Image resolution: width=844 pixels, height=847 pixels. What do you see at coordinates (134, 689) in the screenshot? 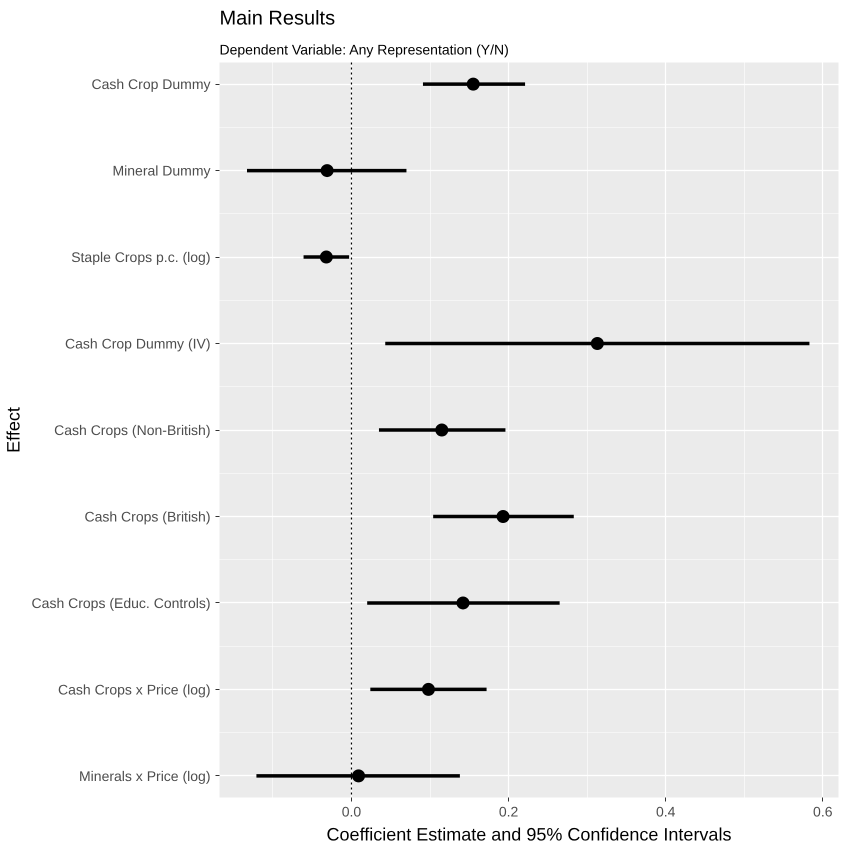
I see `y-tick-label: Cash Crops x Price (log)` at bounding box center [134, 689].